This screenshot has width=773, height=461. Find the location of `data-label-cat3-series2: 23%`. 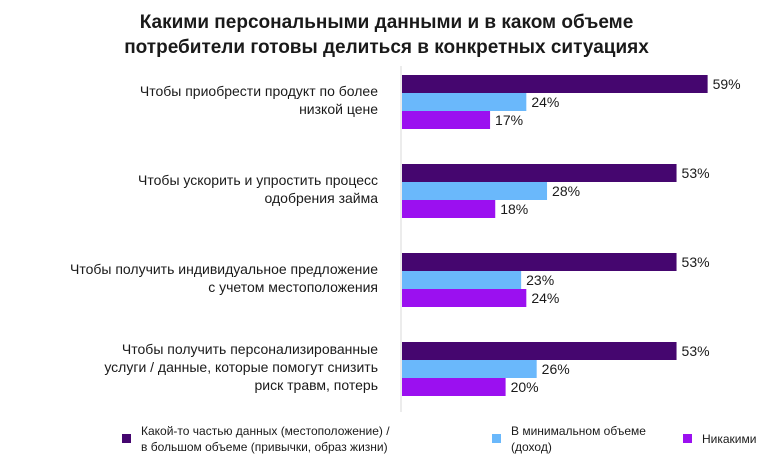

data-label-cat3-series2: 23% is located at coordinates (540, 280).